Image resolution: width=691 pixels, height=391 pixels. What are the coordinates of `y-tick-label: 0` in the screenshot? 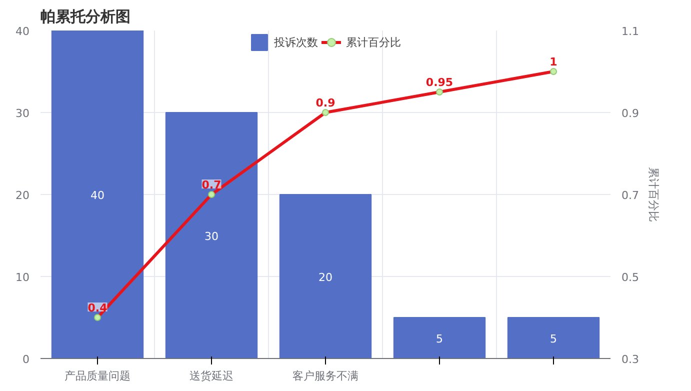 It's located at (26, 359).